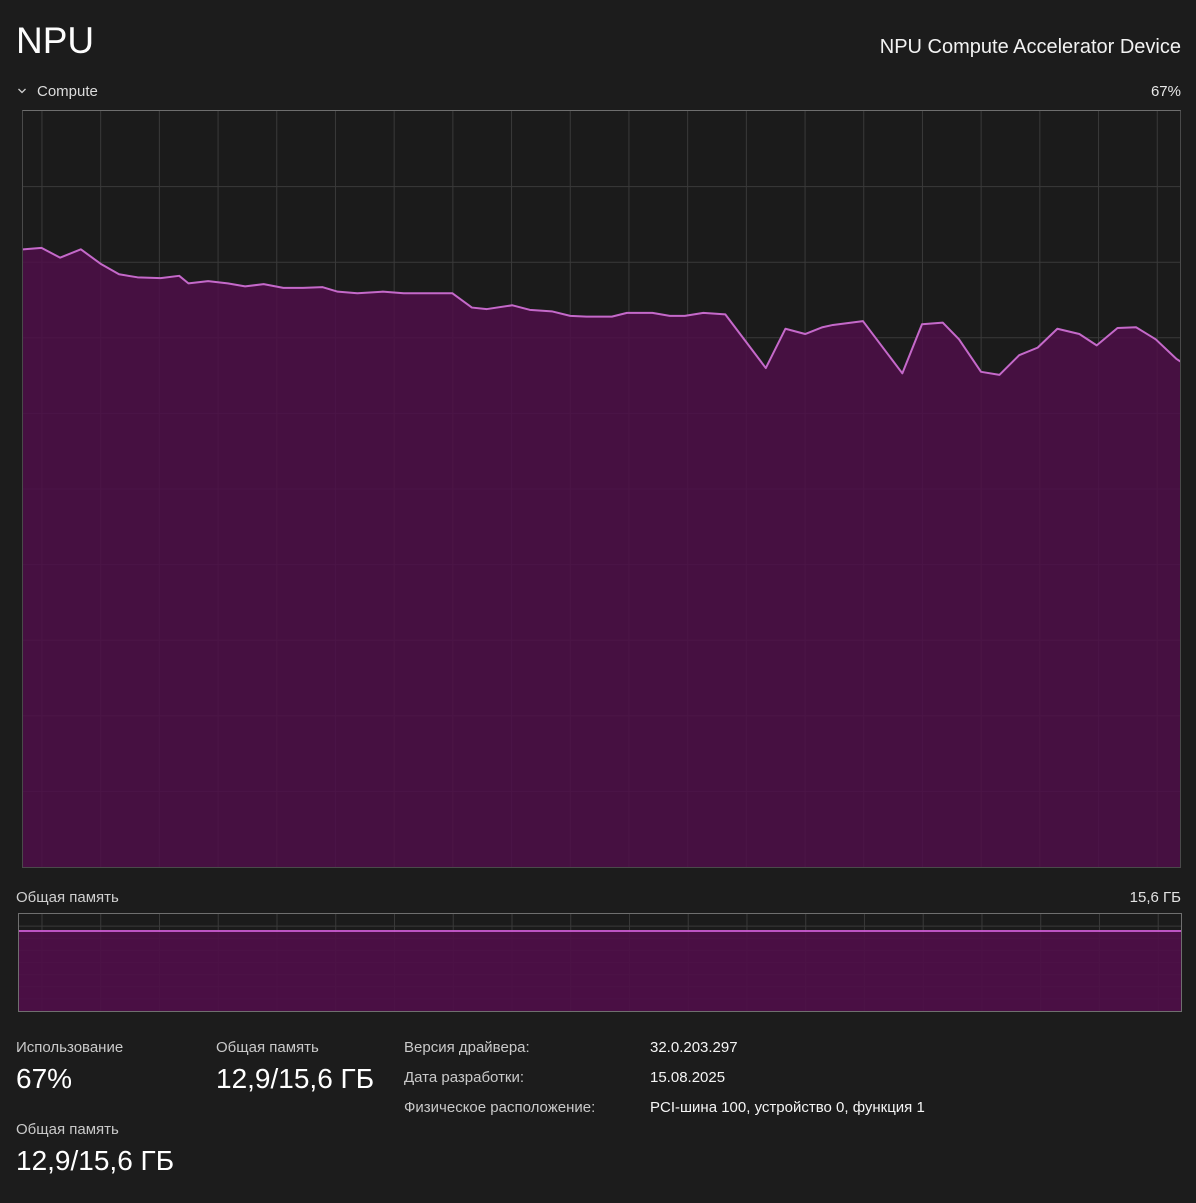 The width and height of the screenshot is (1196, 1203). I want to click on compute-collapse-toggle: Compute, so click(57, 91).